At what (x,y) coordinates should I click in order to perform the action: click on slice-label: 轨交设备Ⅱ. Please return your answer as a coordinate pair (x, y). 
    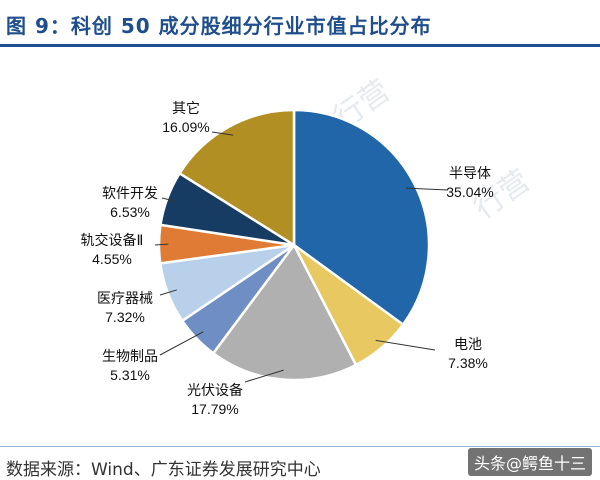
    Looking at the image, I should click on (112, 240).